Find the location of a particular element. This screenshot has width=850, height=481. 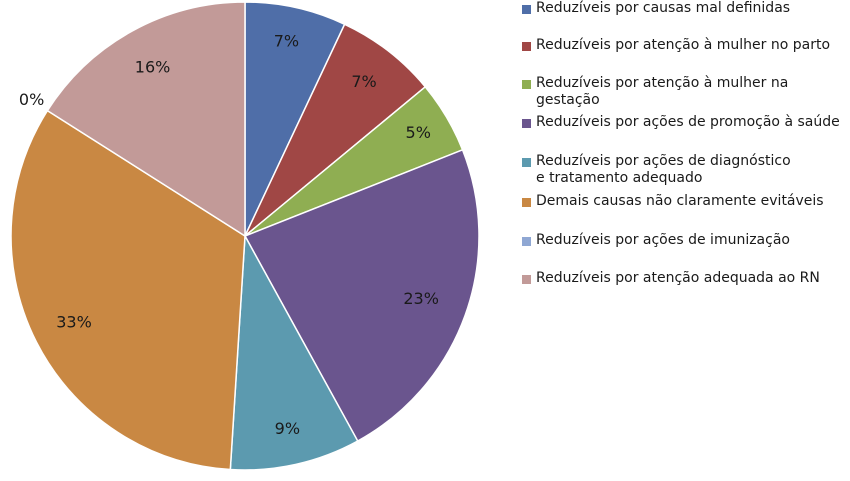

legend-item: Reduzíveis por ações de imunização is located at coordinates (686, 240).